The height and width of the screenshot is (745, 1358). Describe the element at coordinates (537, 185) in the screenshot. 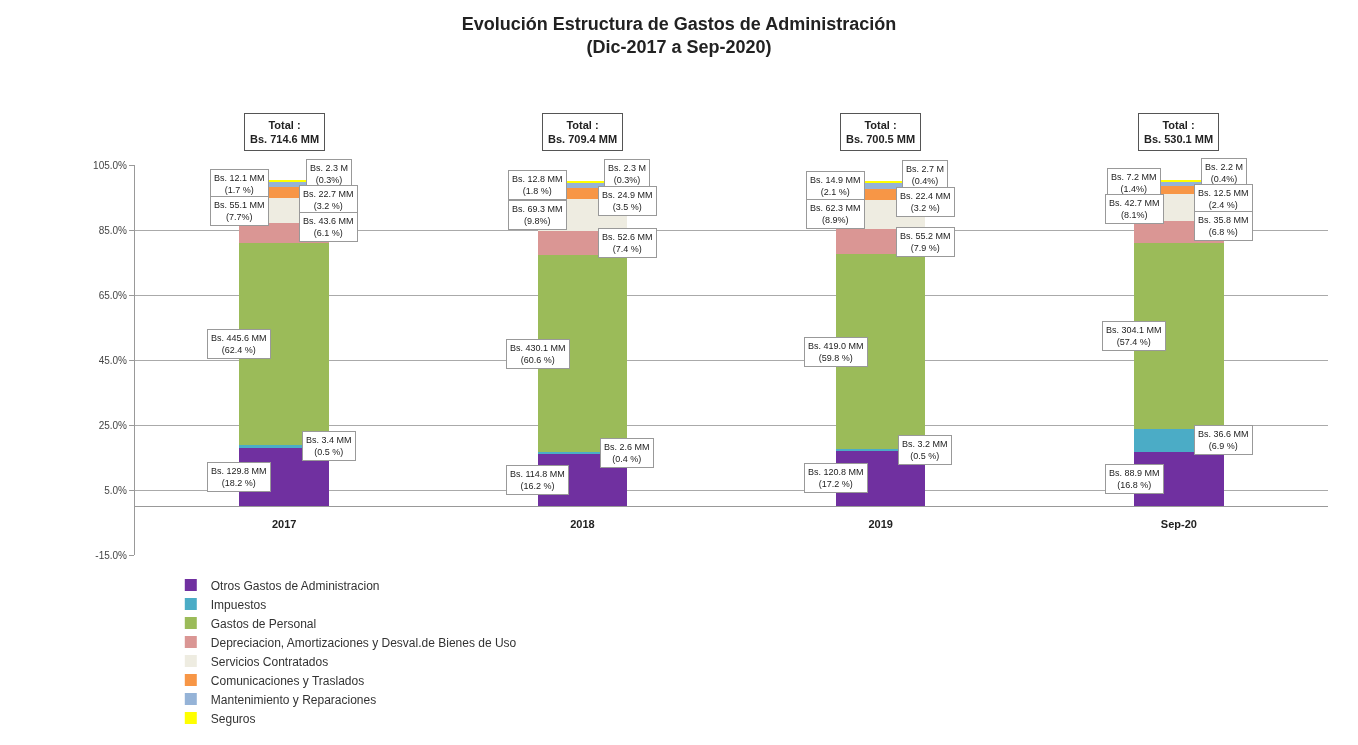

I see `data-label: Bs. 12.8 MM (1.8 %)` at that location.